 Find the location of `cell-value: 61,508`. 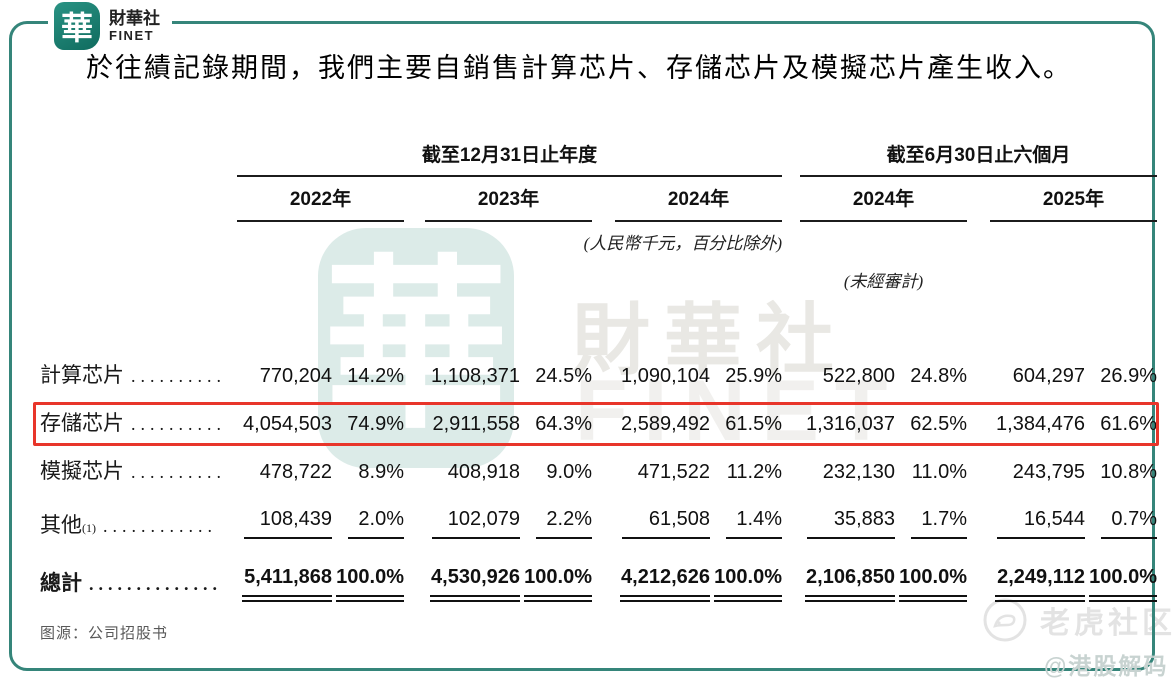

cell-value: 61,508 is located at coordinates (666, 522).